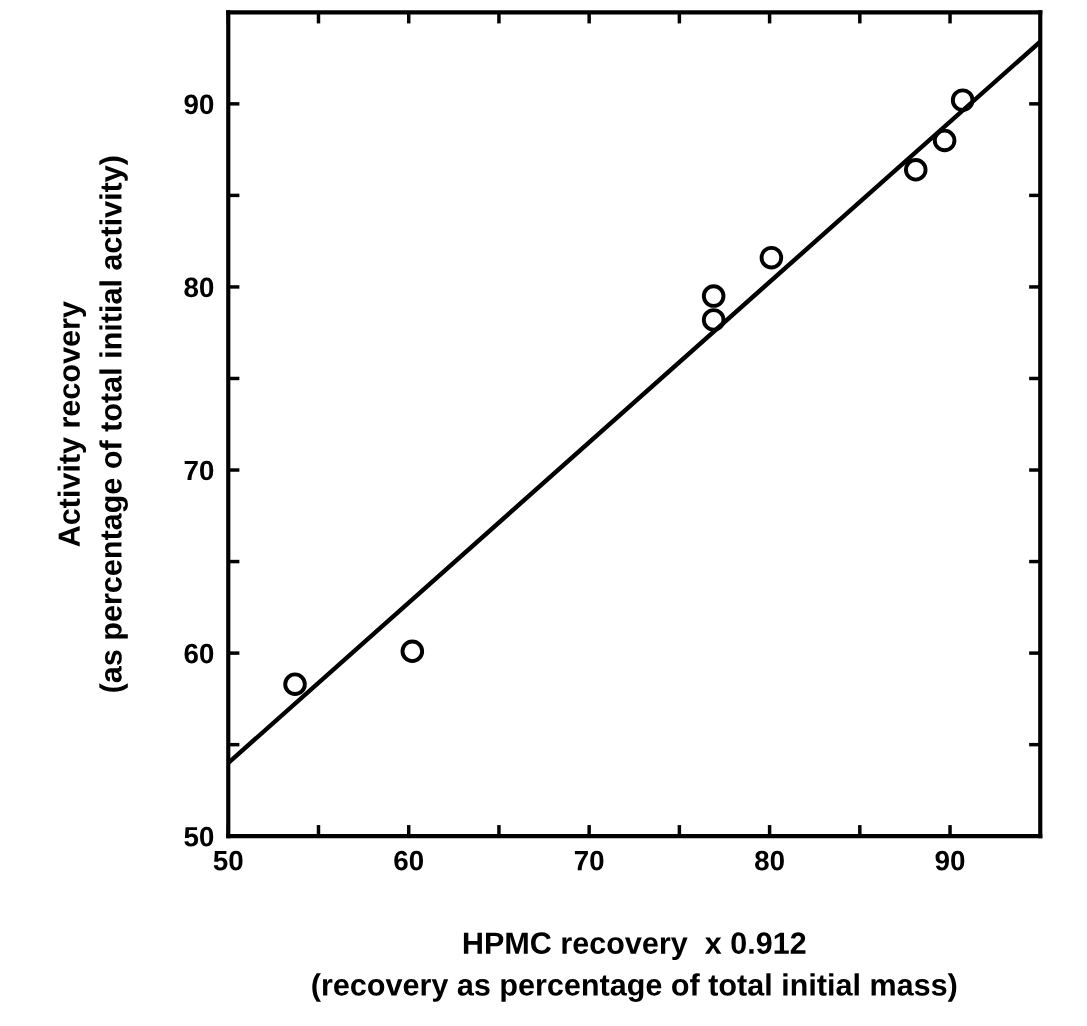 The width and height of the screenshot is (1087, 1026). What do you see at coordinates (634, 967) in the screenshot?
I see `x-axis-title: HPMC recovery x 0.912 (recovery as percentage of total initial mass)` at bounding box center [634, 967].